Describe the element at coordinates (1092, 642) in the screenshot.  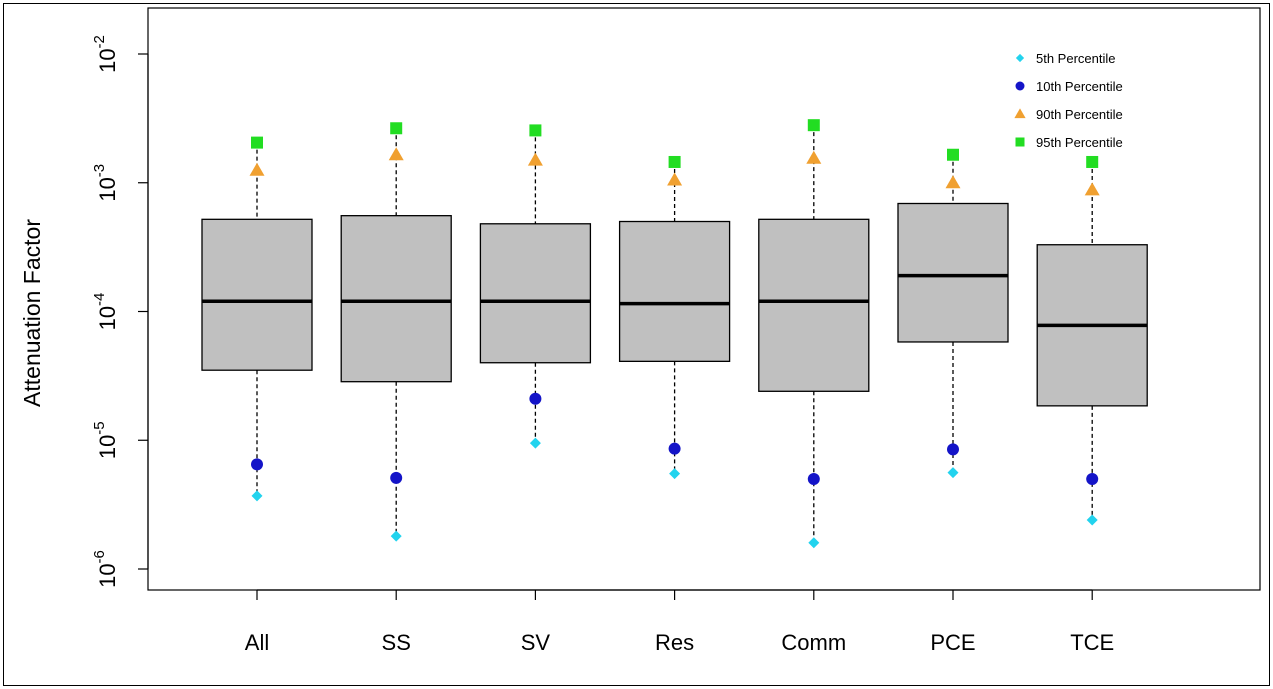
I see `x-tick-label-tce: TCE` at that location.